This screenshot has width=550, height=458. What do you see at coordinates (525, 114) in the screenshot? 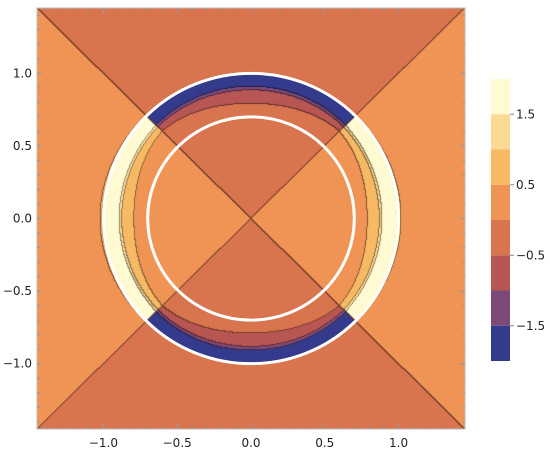
I see `colorbar-tick-label: 1.5` at bounding box center [525, 114].